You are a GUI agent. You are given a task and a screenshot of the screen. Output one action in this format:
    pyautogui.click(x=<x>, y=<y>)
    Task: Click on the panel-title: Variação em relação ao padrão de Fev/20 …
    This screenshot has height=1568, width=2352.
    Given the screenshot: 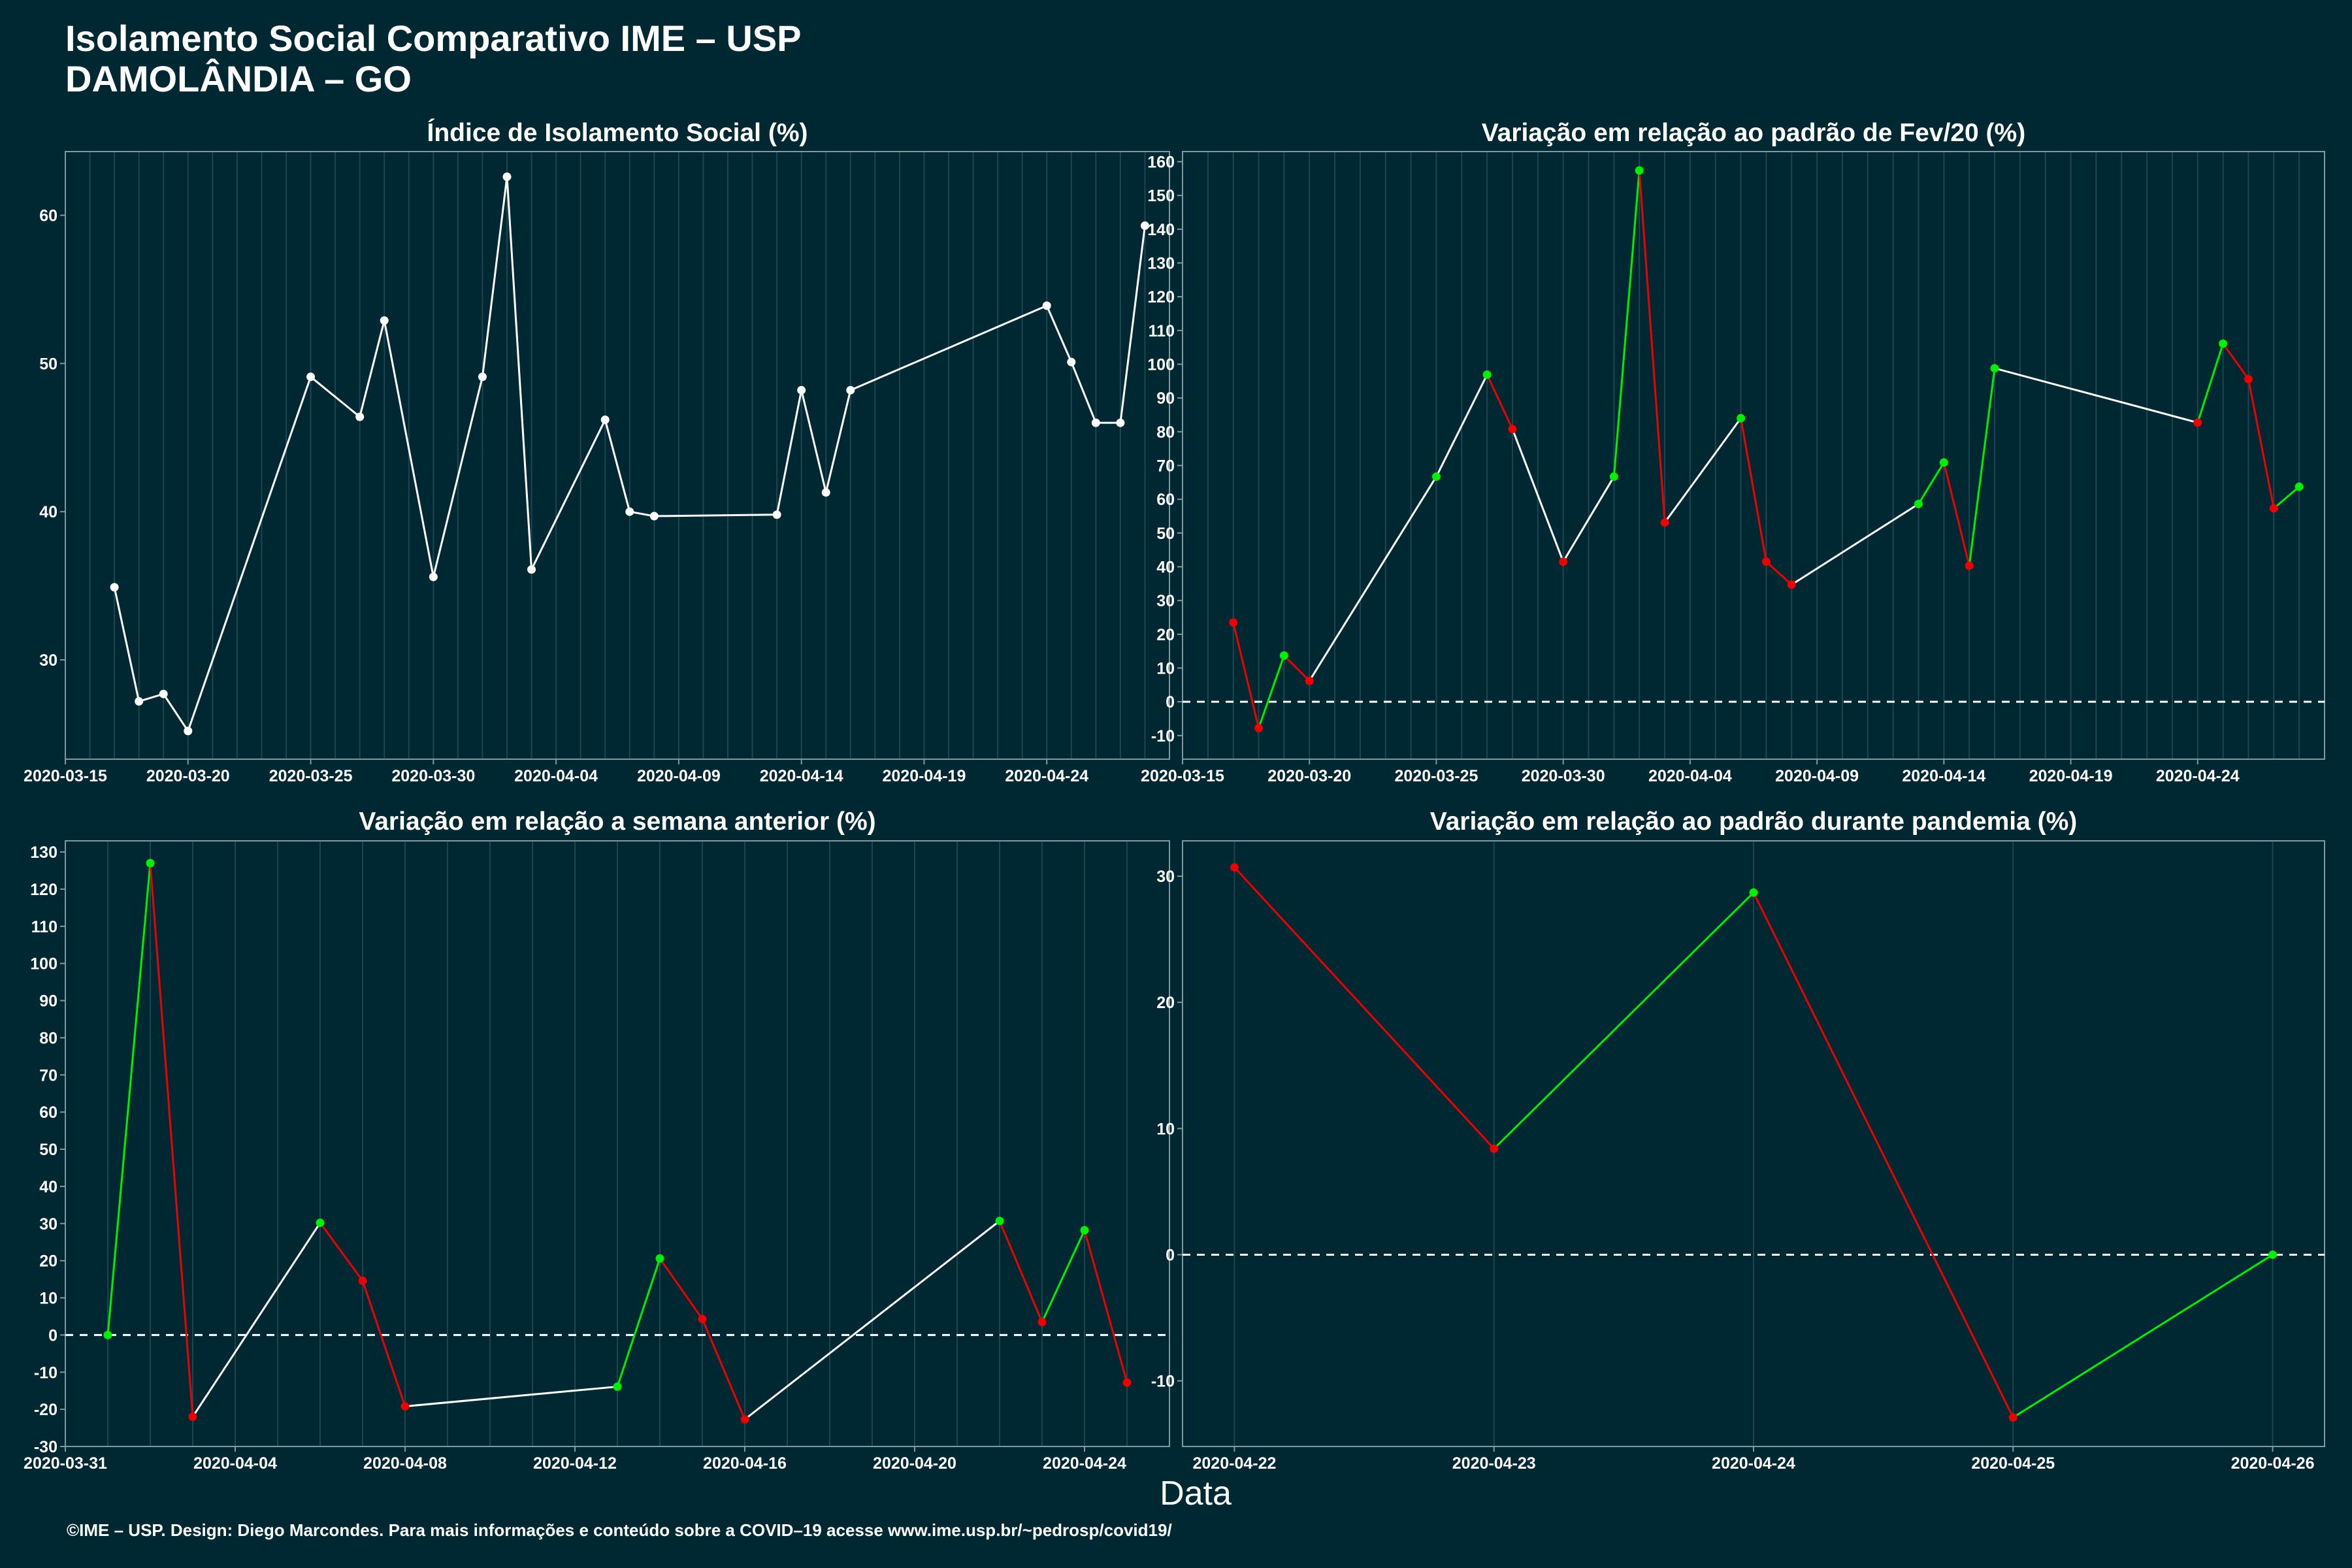 What is the action you would take?
    pyautogui.click(x=1753, y=133)
    